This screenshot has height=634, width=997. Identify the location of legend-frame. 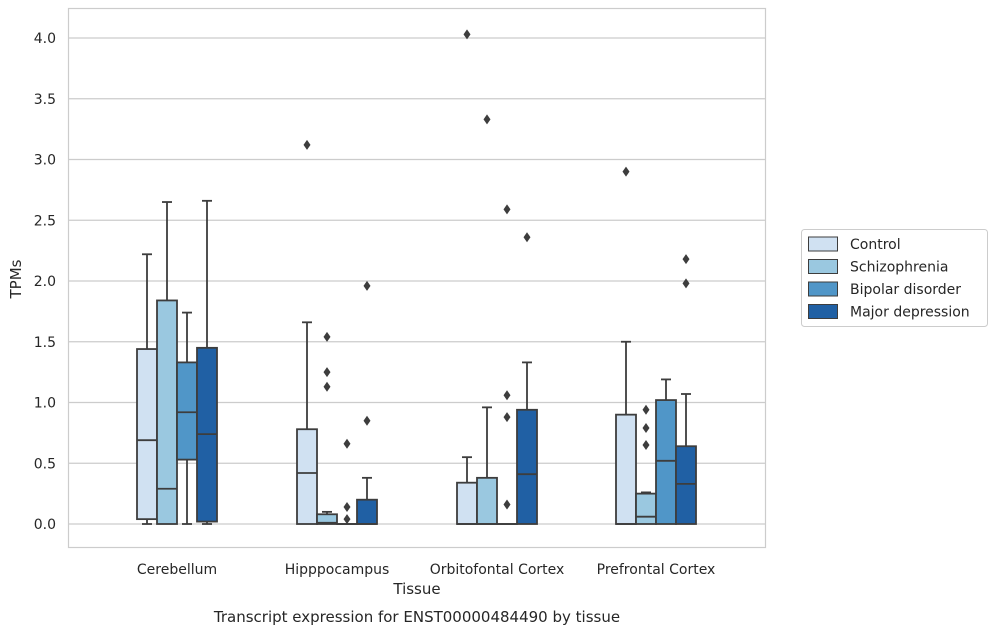
(894, 278).